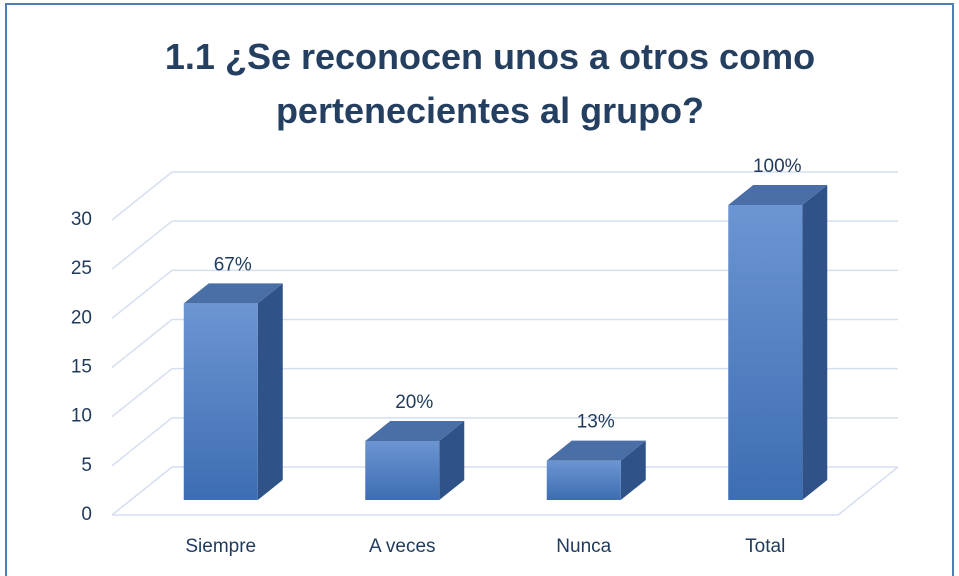  Describe the element at coordinates (86, 465) in the screenshot. I see `y-tick-label: 5` at that location.